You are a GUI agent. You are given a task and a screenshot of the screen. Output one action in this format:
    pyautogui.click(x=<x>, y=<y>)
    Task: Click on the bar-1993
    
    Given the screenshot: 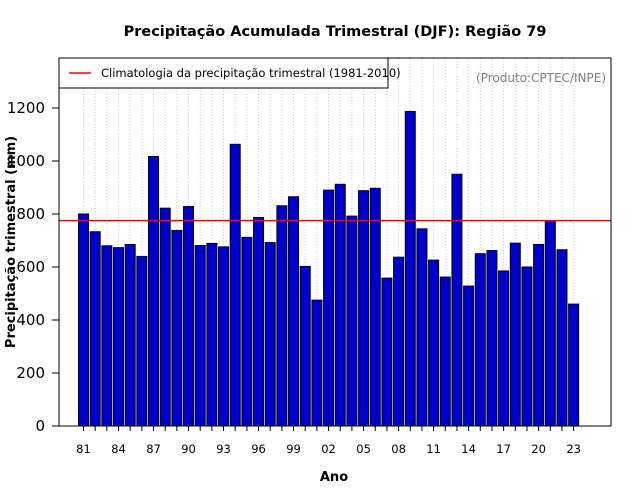 What is the action you would take?
    pyautogui.click(x=224, y=336)
    